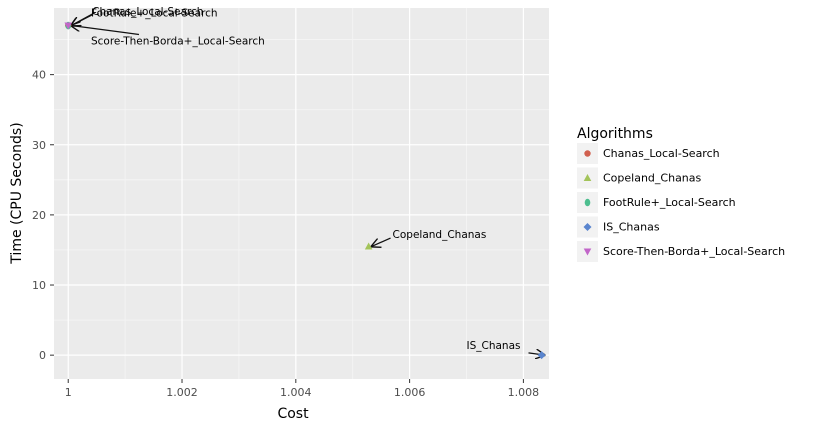 The image size is (832, 434). I want to click on y-tick-label: 40, so click(39, 75).